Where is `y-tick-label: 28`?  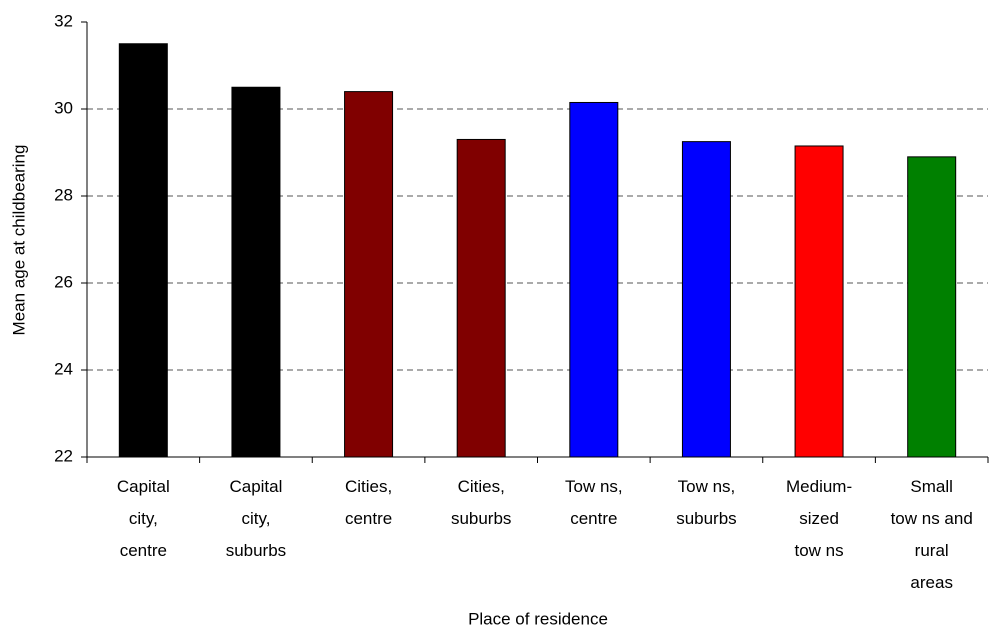 y-tick-label: 28 is located at coordinates (63, 194).